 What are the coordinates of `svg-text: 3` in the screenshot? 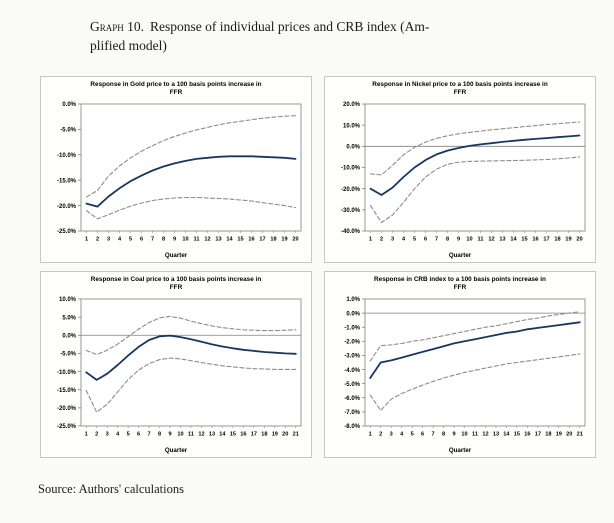 It's located at (392, 240).